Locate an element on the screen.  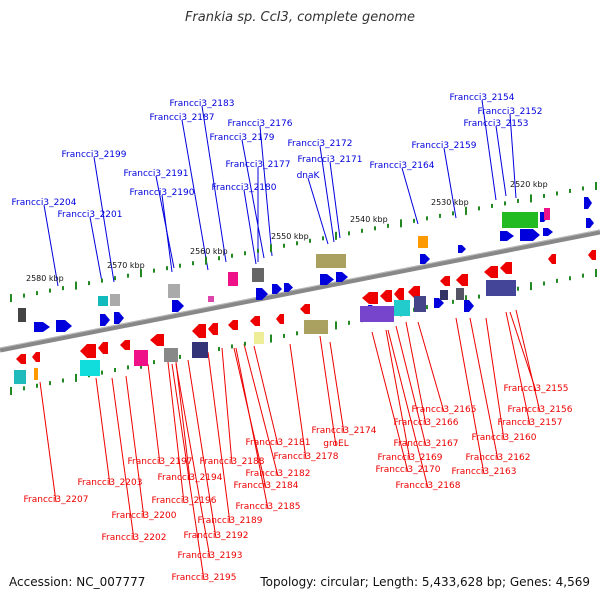
gene-label: Francci3_2166 is located at coordinates (426, 423).